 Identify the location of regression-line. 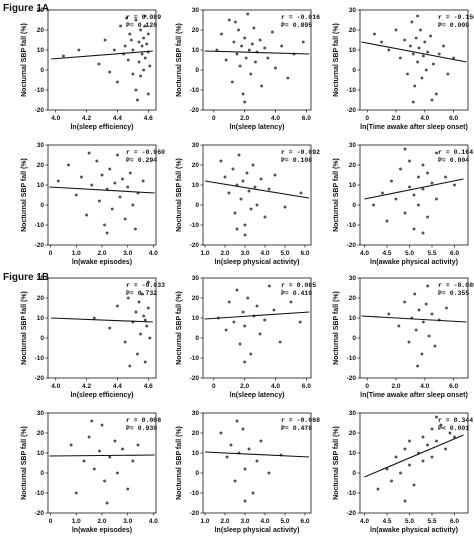
(102, 55).